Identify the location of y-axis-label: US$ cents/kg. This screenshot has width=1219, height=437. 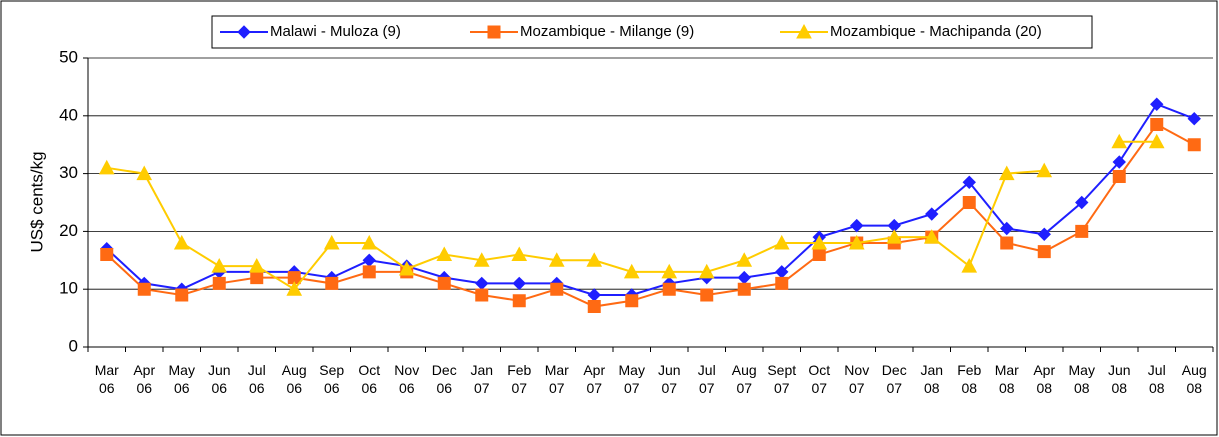
(36, 201).